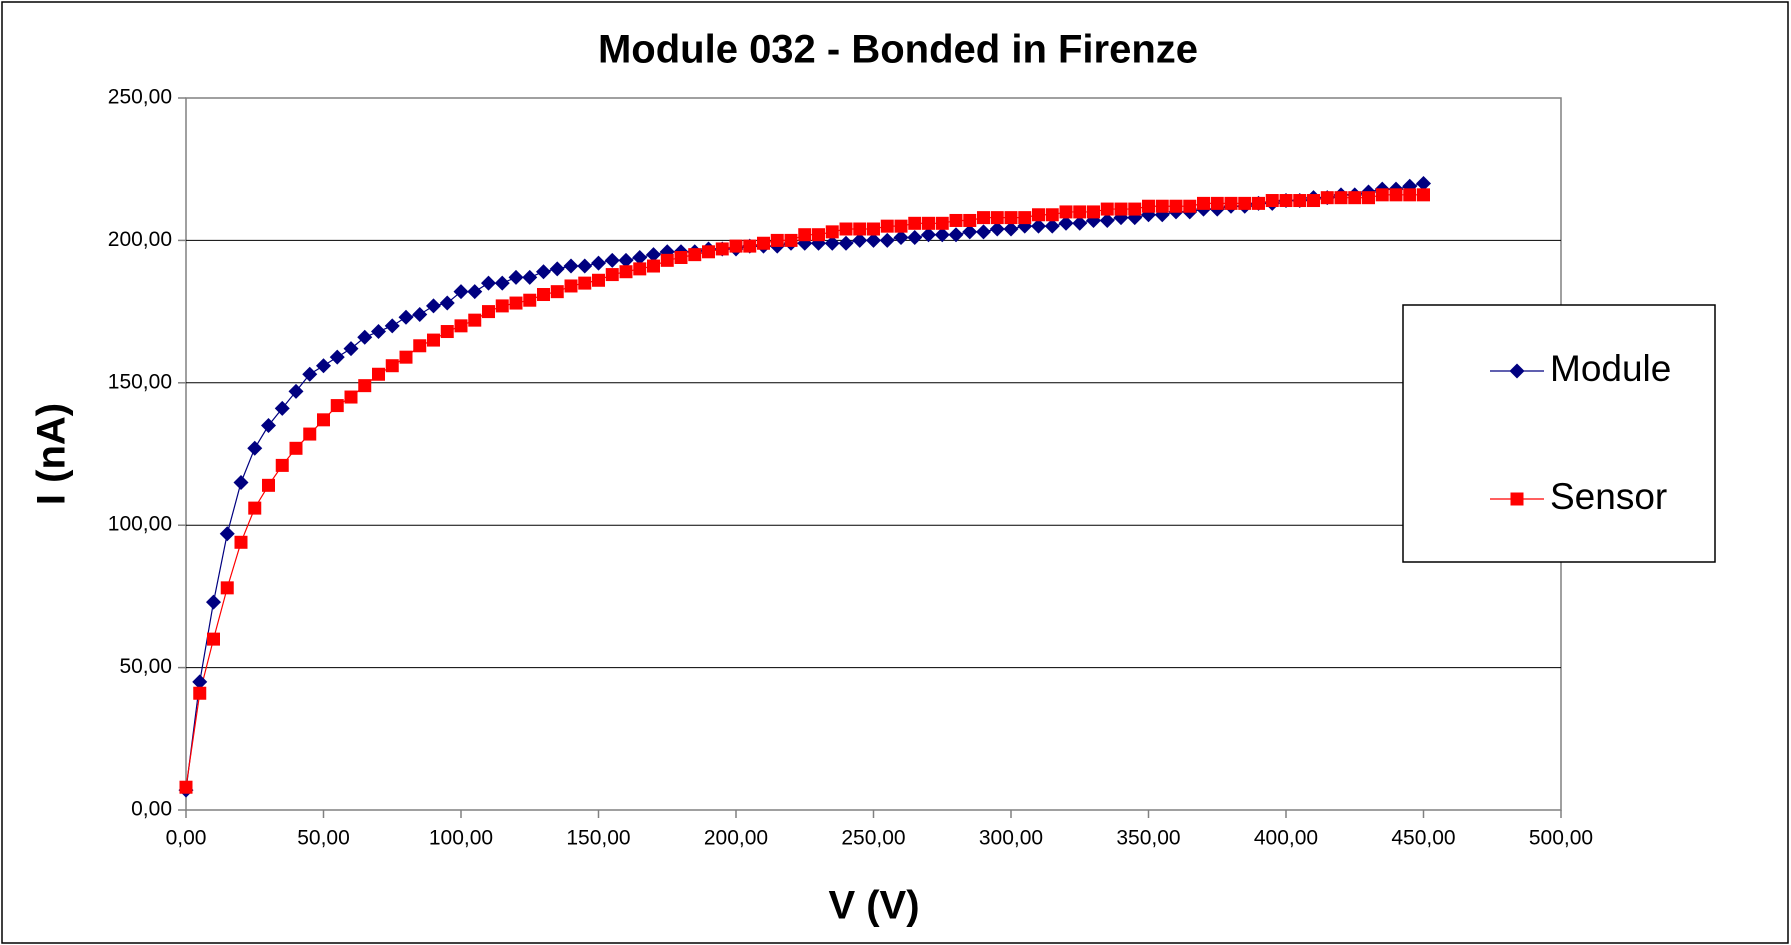  I want to click on x-tick-label: 250,00, so click(873, 838).